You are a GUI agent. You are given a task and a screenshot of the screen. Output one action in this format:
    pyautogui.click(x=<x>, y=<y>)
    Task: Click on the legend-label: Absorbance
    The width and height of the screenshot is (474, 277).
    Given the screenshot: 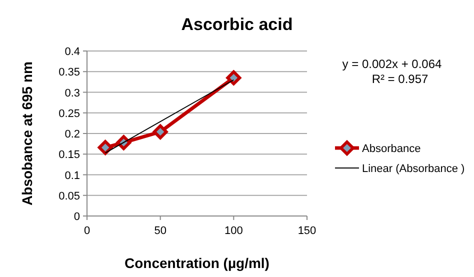 What is the action you would take?
    pyautogui.click(x=391, y=149)
    